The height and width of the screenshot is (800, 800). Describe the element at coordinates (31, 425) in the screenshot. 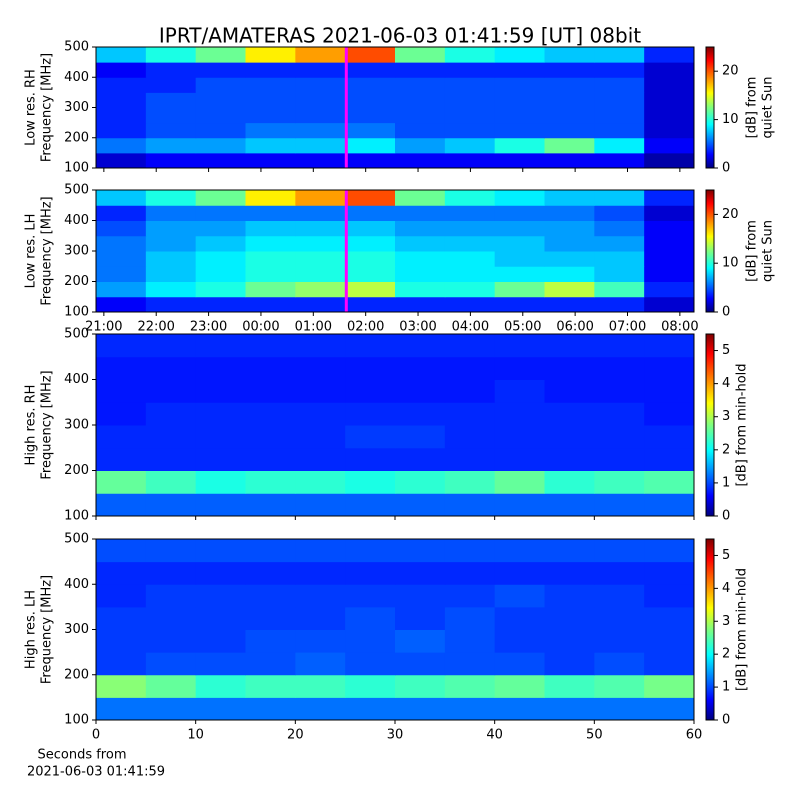

I see `y-axis-label: High res. RH` at that location.